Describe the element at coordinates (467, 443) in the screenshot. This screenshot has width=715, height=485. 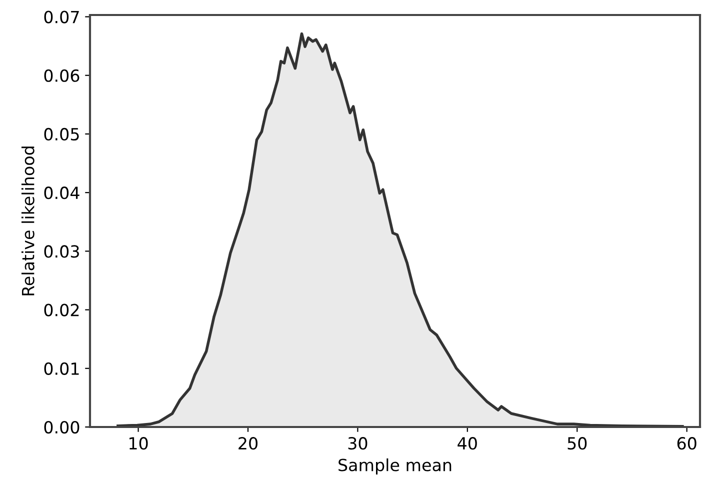
I see `x-tick-label: 40` at that location.